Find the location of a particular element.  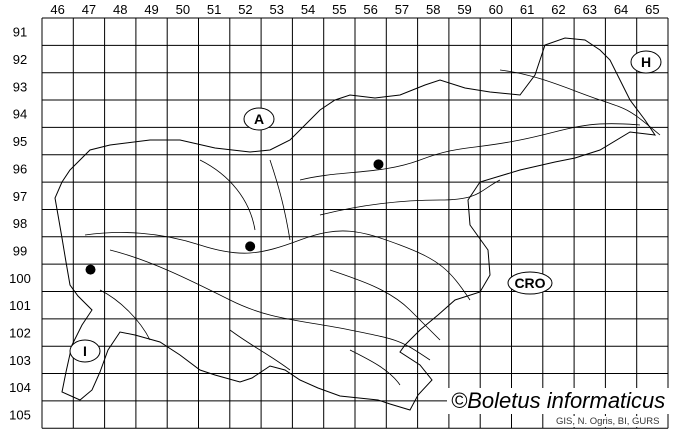

column-label: 63 is located at coordinates (590, 9).